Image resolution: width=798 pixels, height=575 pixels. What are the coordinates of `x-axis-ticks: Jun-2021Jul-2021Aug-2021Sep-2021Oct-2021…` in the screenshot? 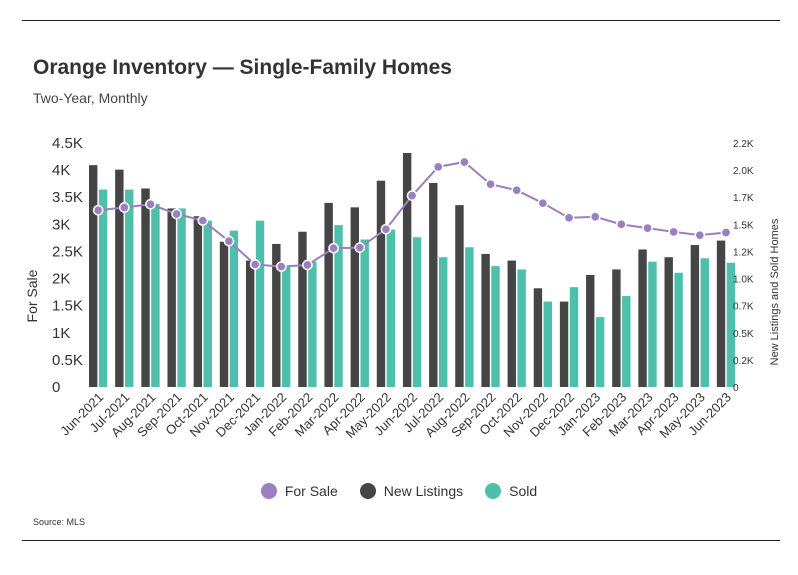 It's located at (395, 415).